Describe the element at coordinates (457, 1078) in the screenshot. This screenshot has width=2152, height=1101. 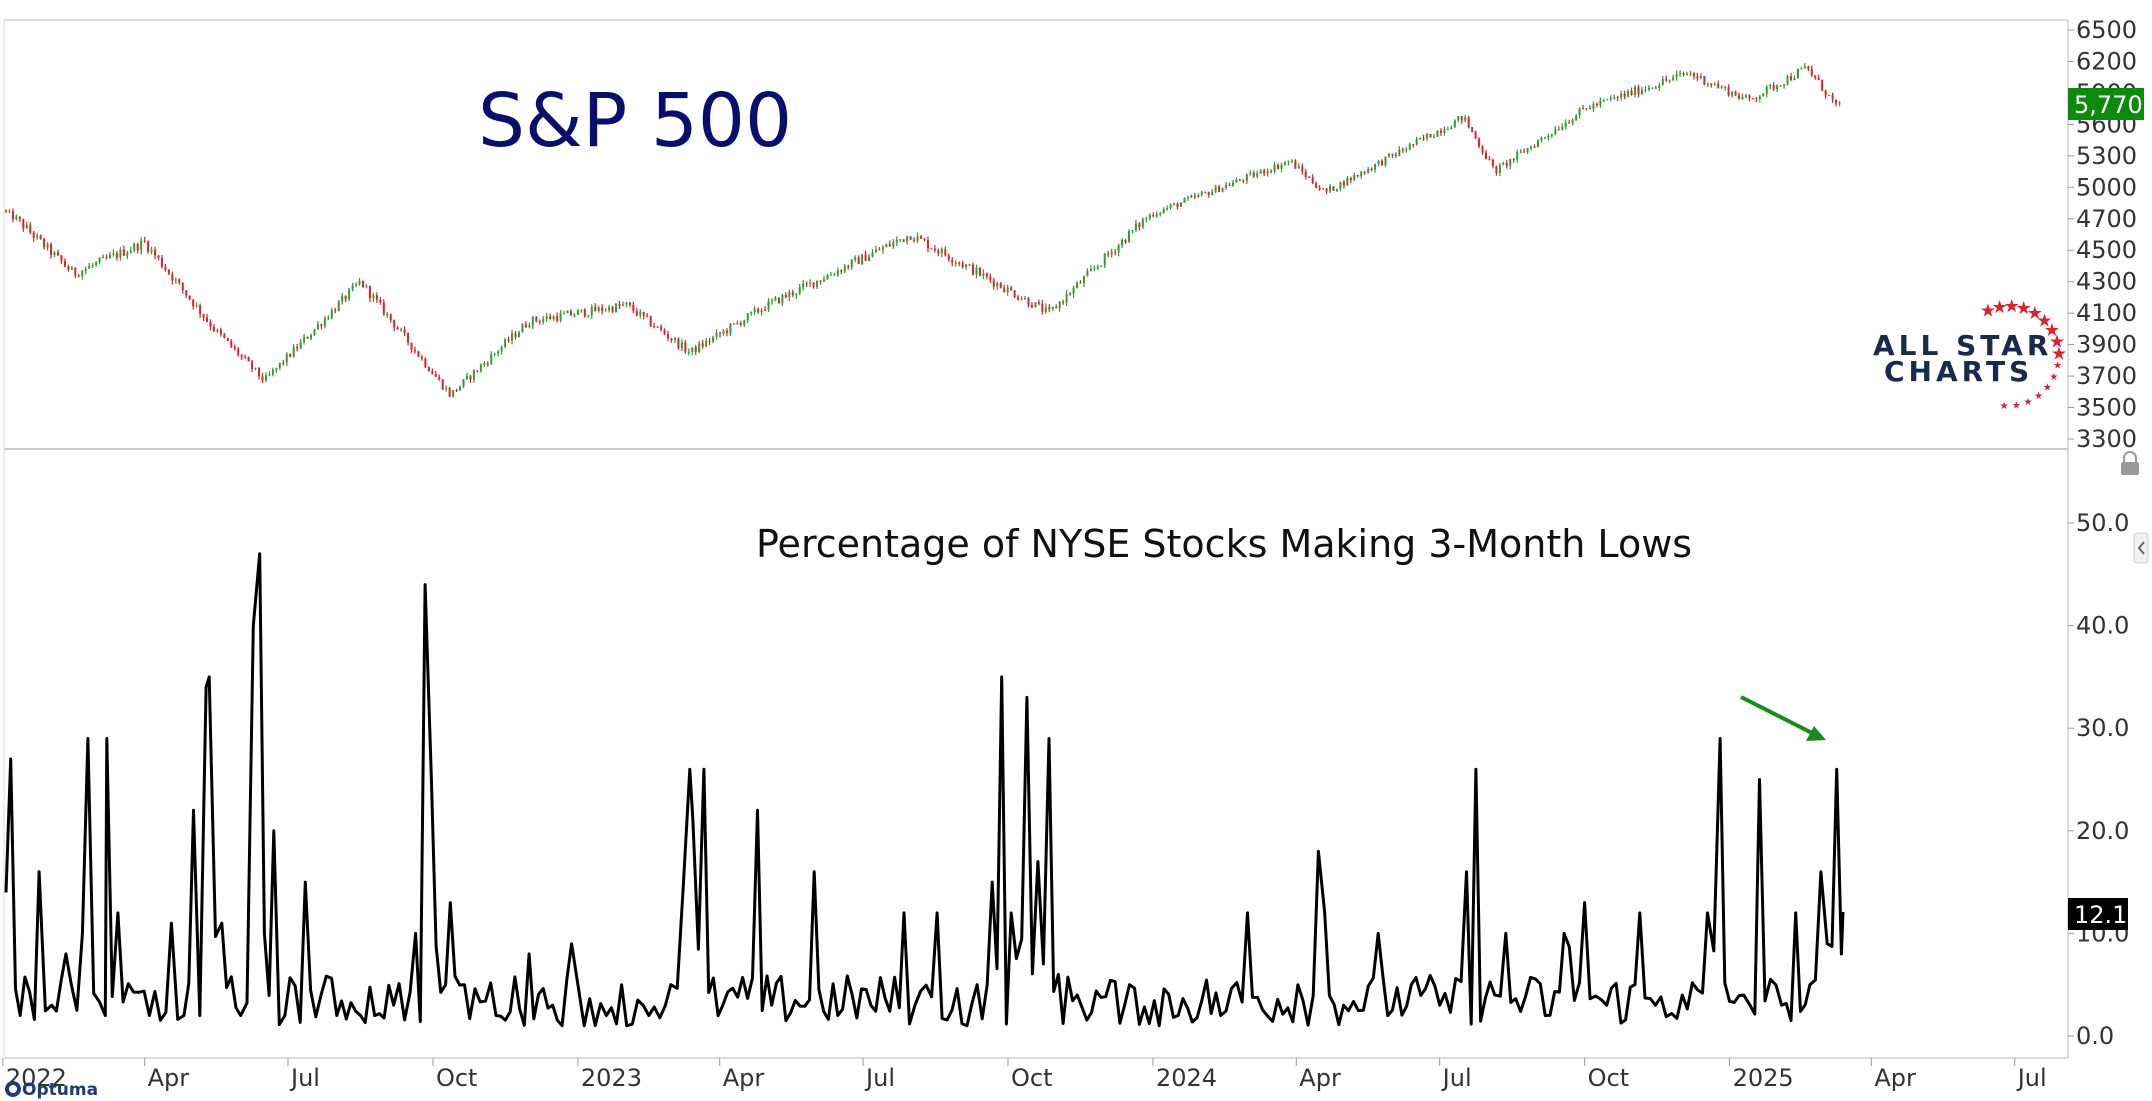
I see `x-tick-label: Oct` at that location.